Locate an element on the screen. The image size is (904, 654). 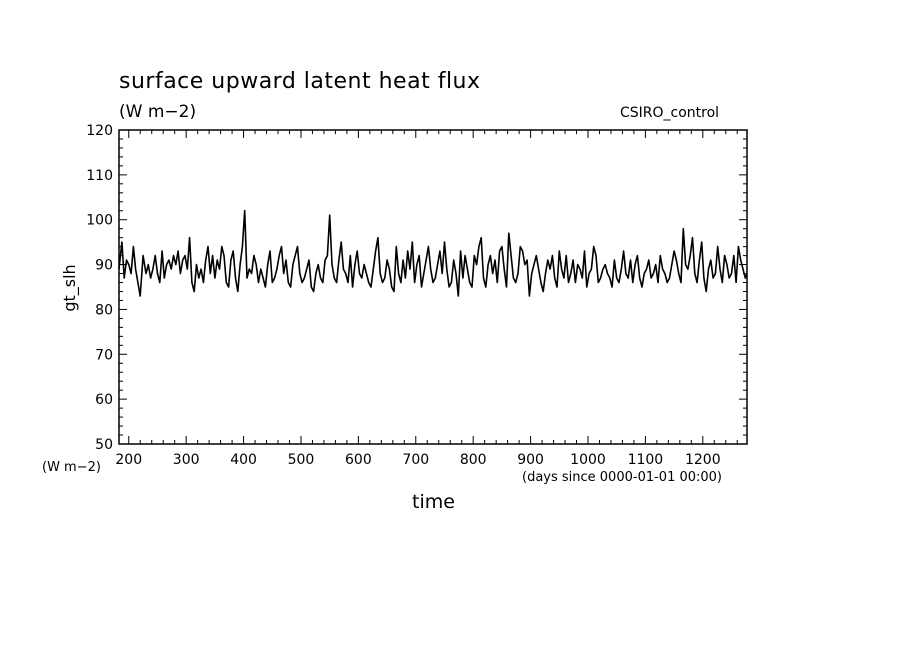
x-tick-label: 1100 is located at coordinates (646, 460).